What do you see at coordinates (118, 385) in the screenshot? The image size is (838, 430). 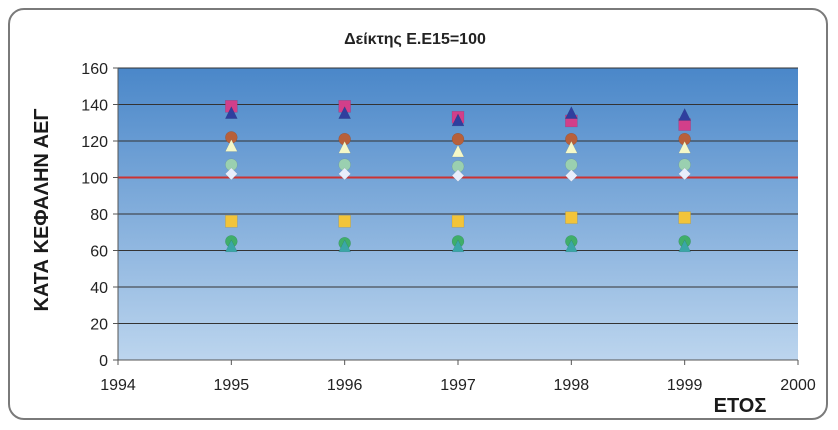 I see `x-tick-label: 1994` at bounding box center [118, 385].